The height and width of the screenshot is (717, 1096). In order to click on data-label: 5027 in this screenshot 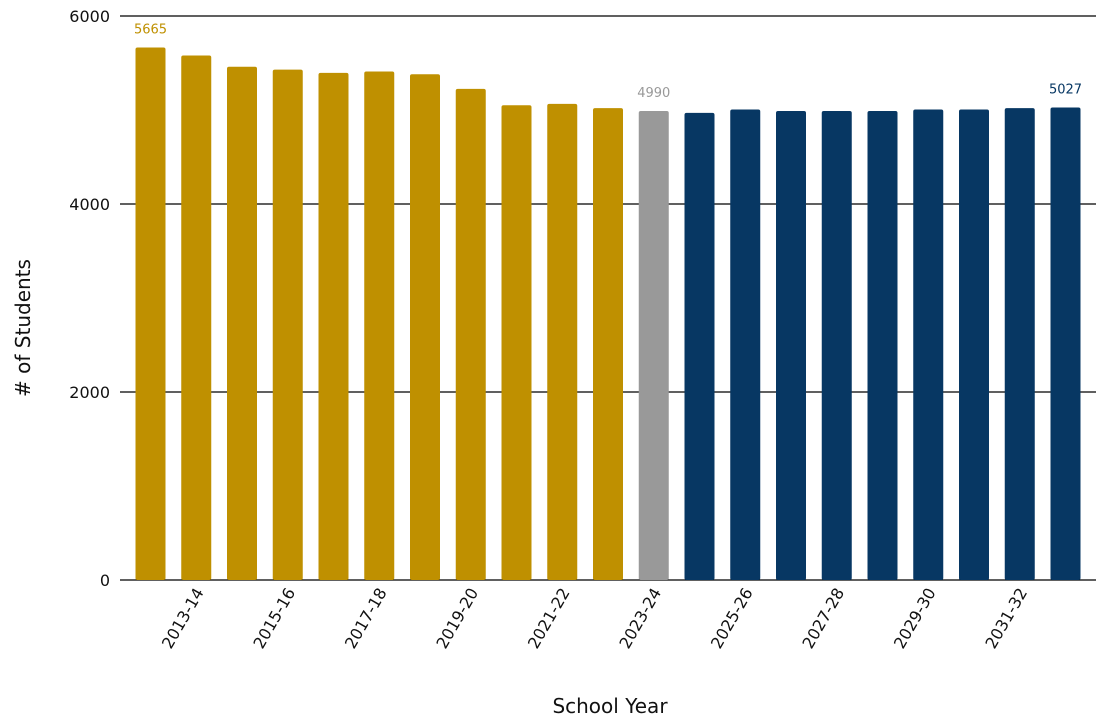, I will do `click(1065, 89)`.